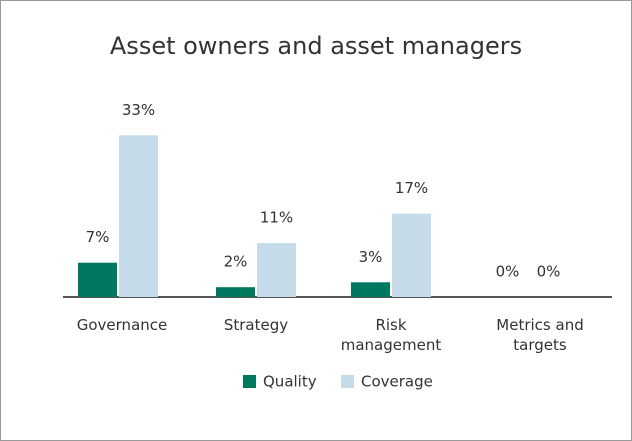 Image resolution: width=632 pixels, height=441 pixels. What do you see at coordinates (411, 188) in the screenshot?
I see `value-label: 17%` at bounding box center [411, 188].